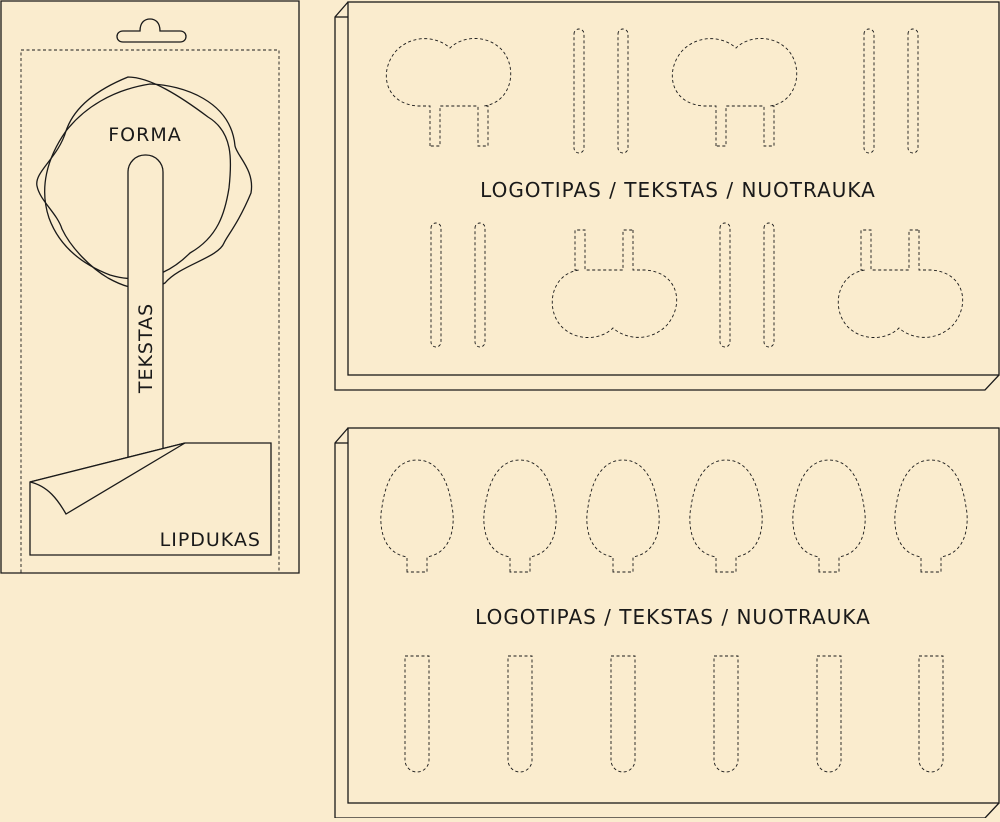  What do you see at coordinates (210, 540) in the screenshot?
I see `sticker-label: LIPDUKAS` at bounding box center [210, 540].